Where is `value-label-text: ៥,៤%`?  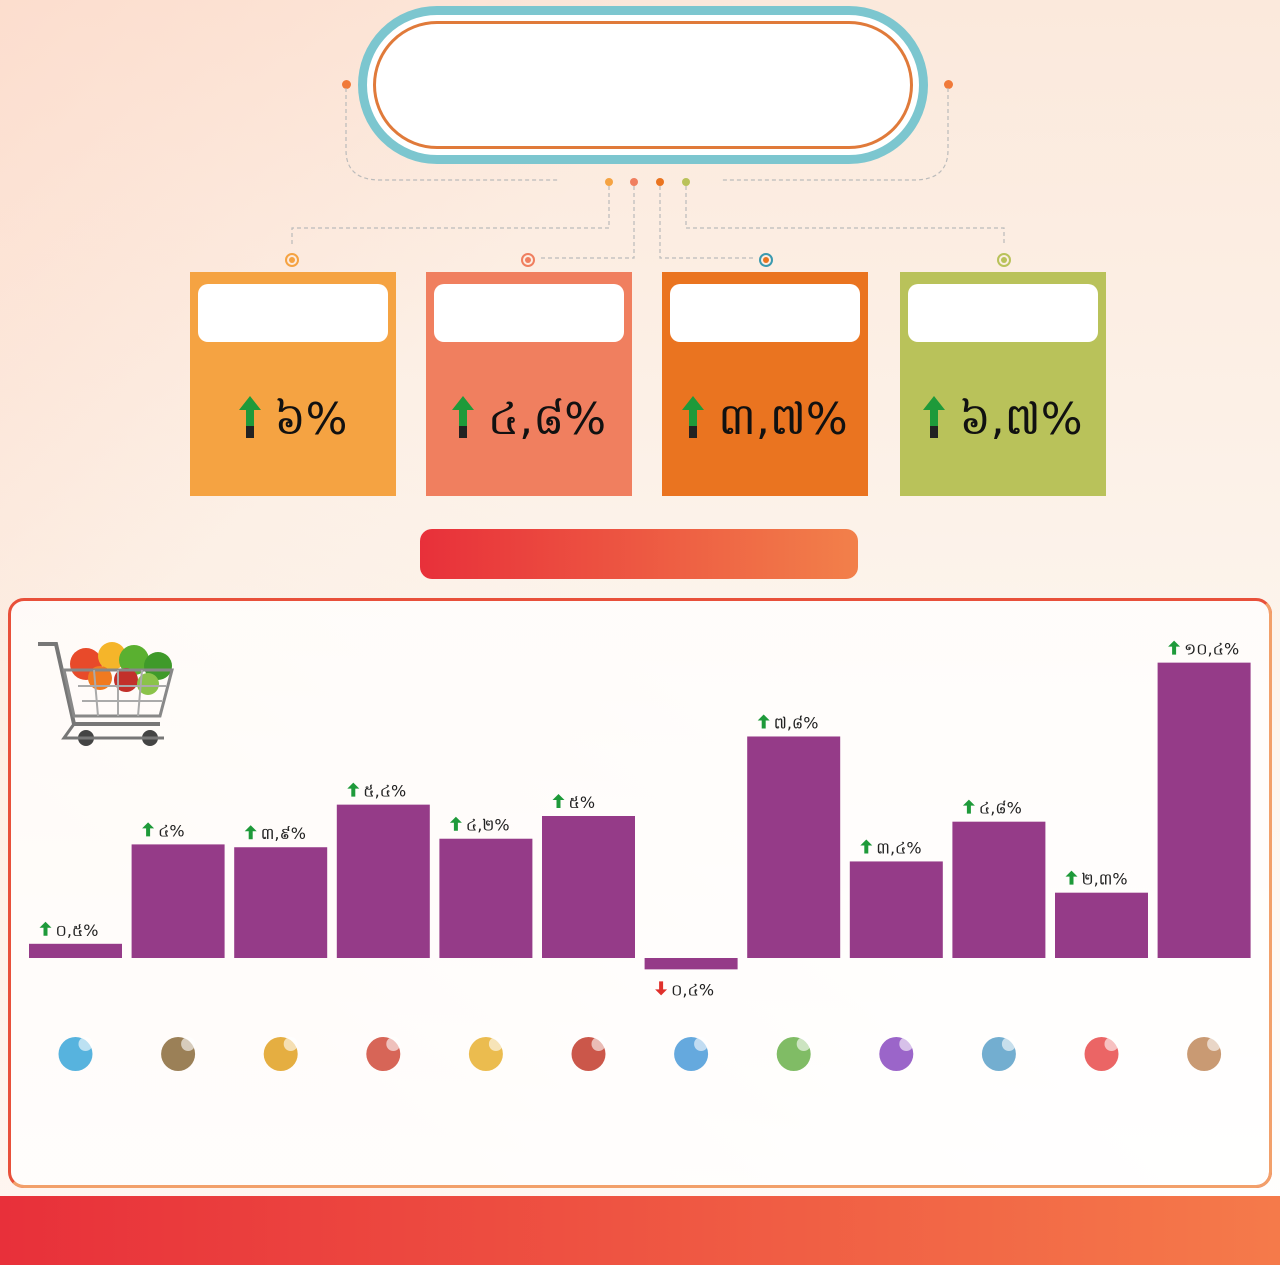 value-label-text: ៥,៤% is located at coordinates (384, 791).